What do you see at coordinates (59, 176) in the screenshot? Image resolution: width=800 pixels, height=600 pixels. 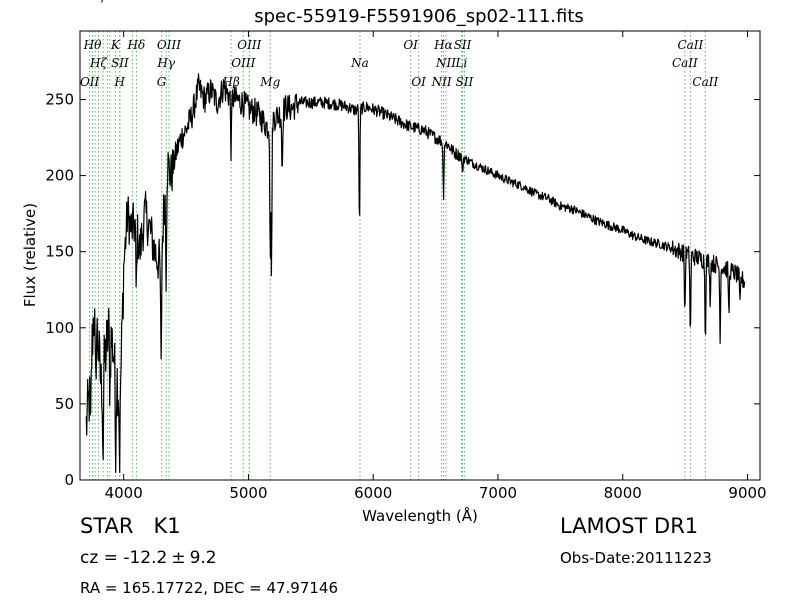 I see `y-tick-label: 200` at bounding box center [59, 176].